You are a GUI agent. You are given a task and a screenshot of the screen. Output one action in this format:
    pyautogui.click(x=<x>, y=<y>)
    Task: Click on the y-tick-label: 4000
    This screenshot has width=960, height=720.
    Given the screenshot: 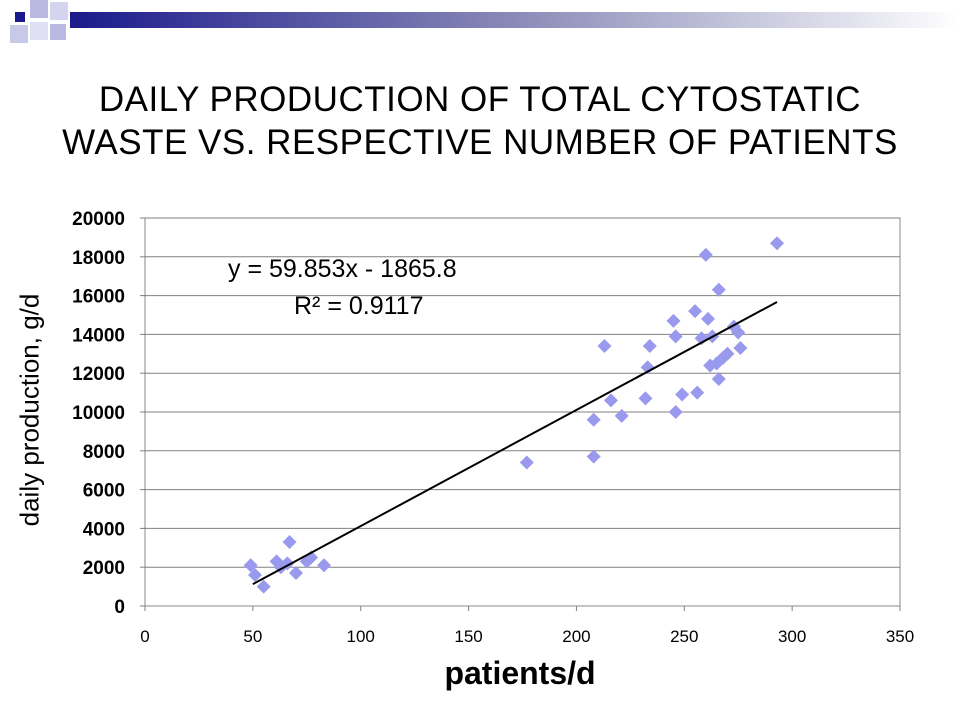 What is the action you would take?
    pyautogui.click(x=104, y=529)
    